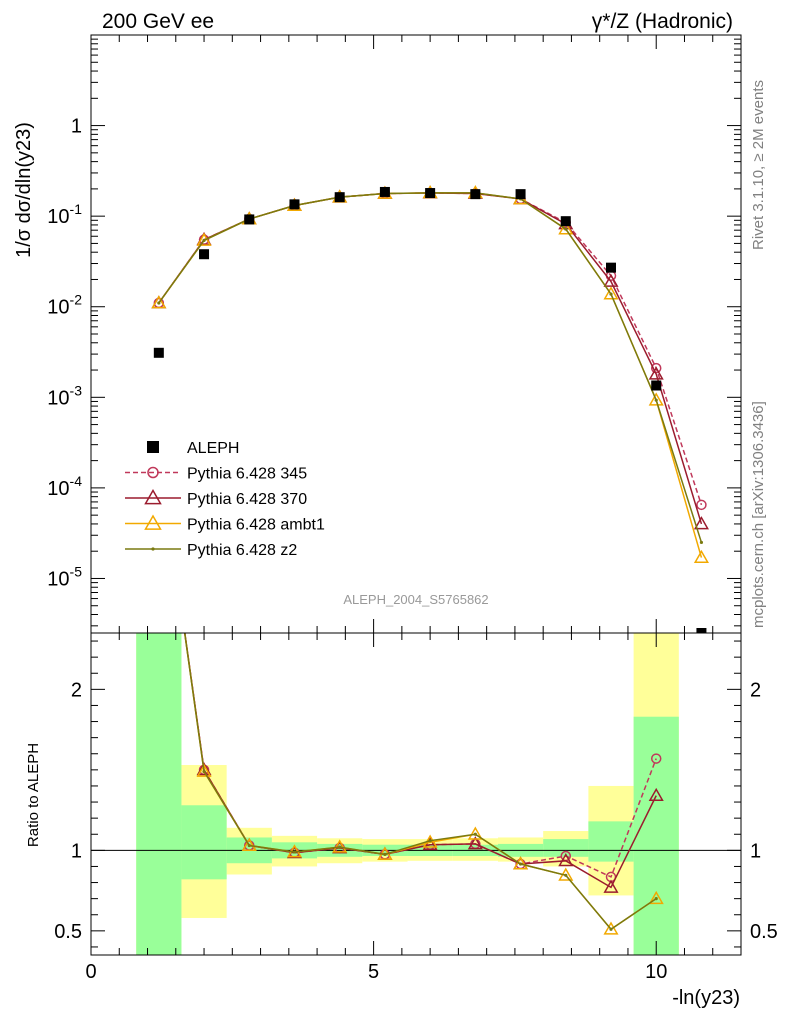 This screenshot has height=1024, width=786. I want to click on analysis-label: ALEPH_2004_S5765862, so click(415, 599).